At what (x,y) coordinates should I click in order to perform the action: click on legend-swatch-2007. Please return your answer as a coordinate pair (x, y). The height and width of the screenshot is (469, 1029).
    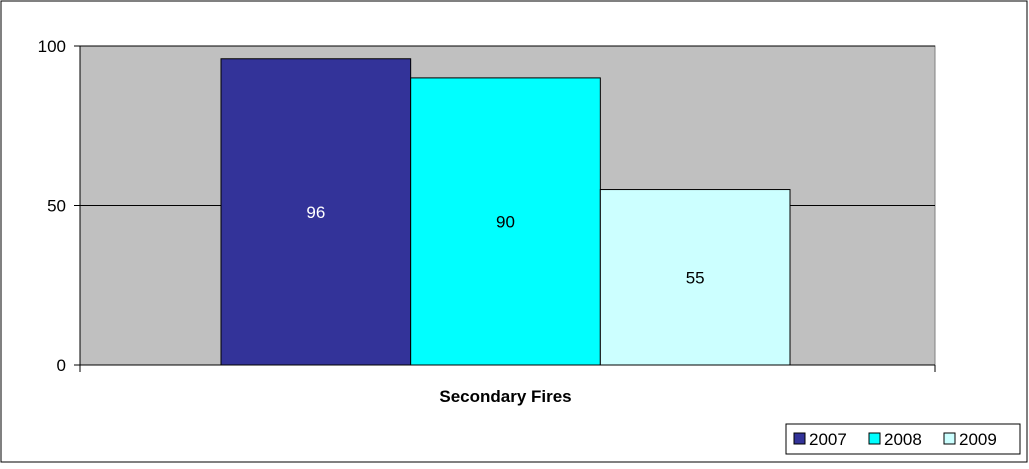
    Looking at the image, I should click on (799, 438).